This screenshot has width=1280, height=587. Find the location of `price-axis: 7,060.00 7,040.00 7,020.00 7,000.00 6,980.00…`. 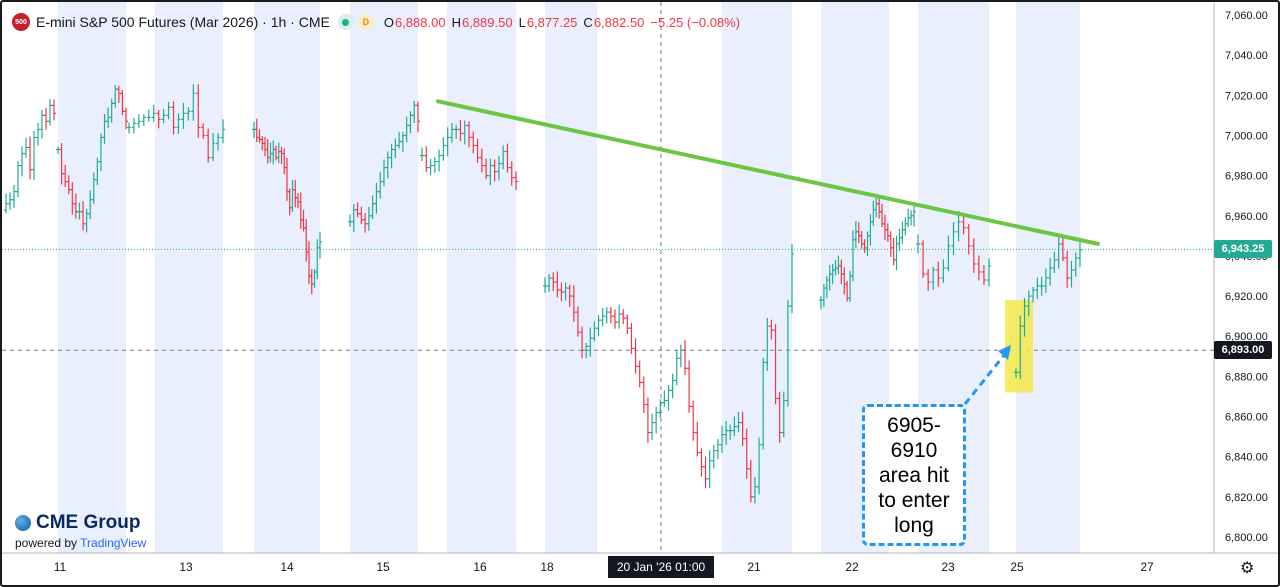

price-axis: 7,060.00 7,040.00 7,020.00 7,000.00 6,980.00… is located at coordinates (1246, 277).